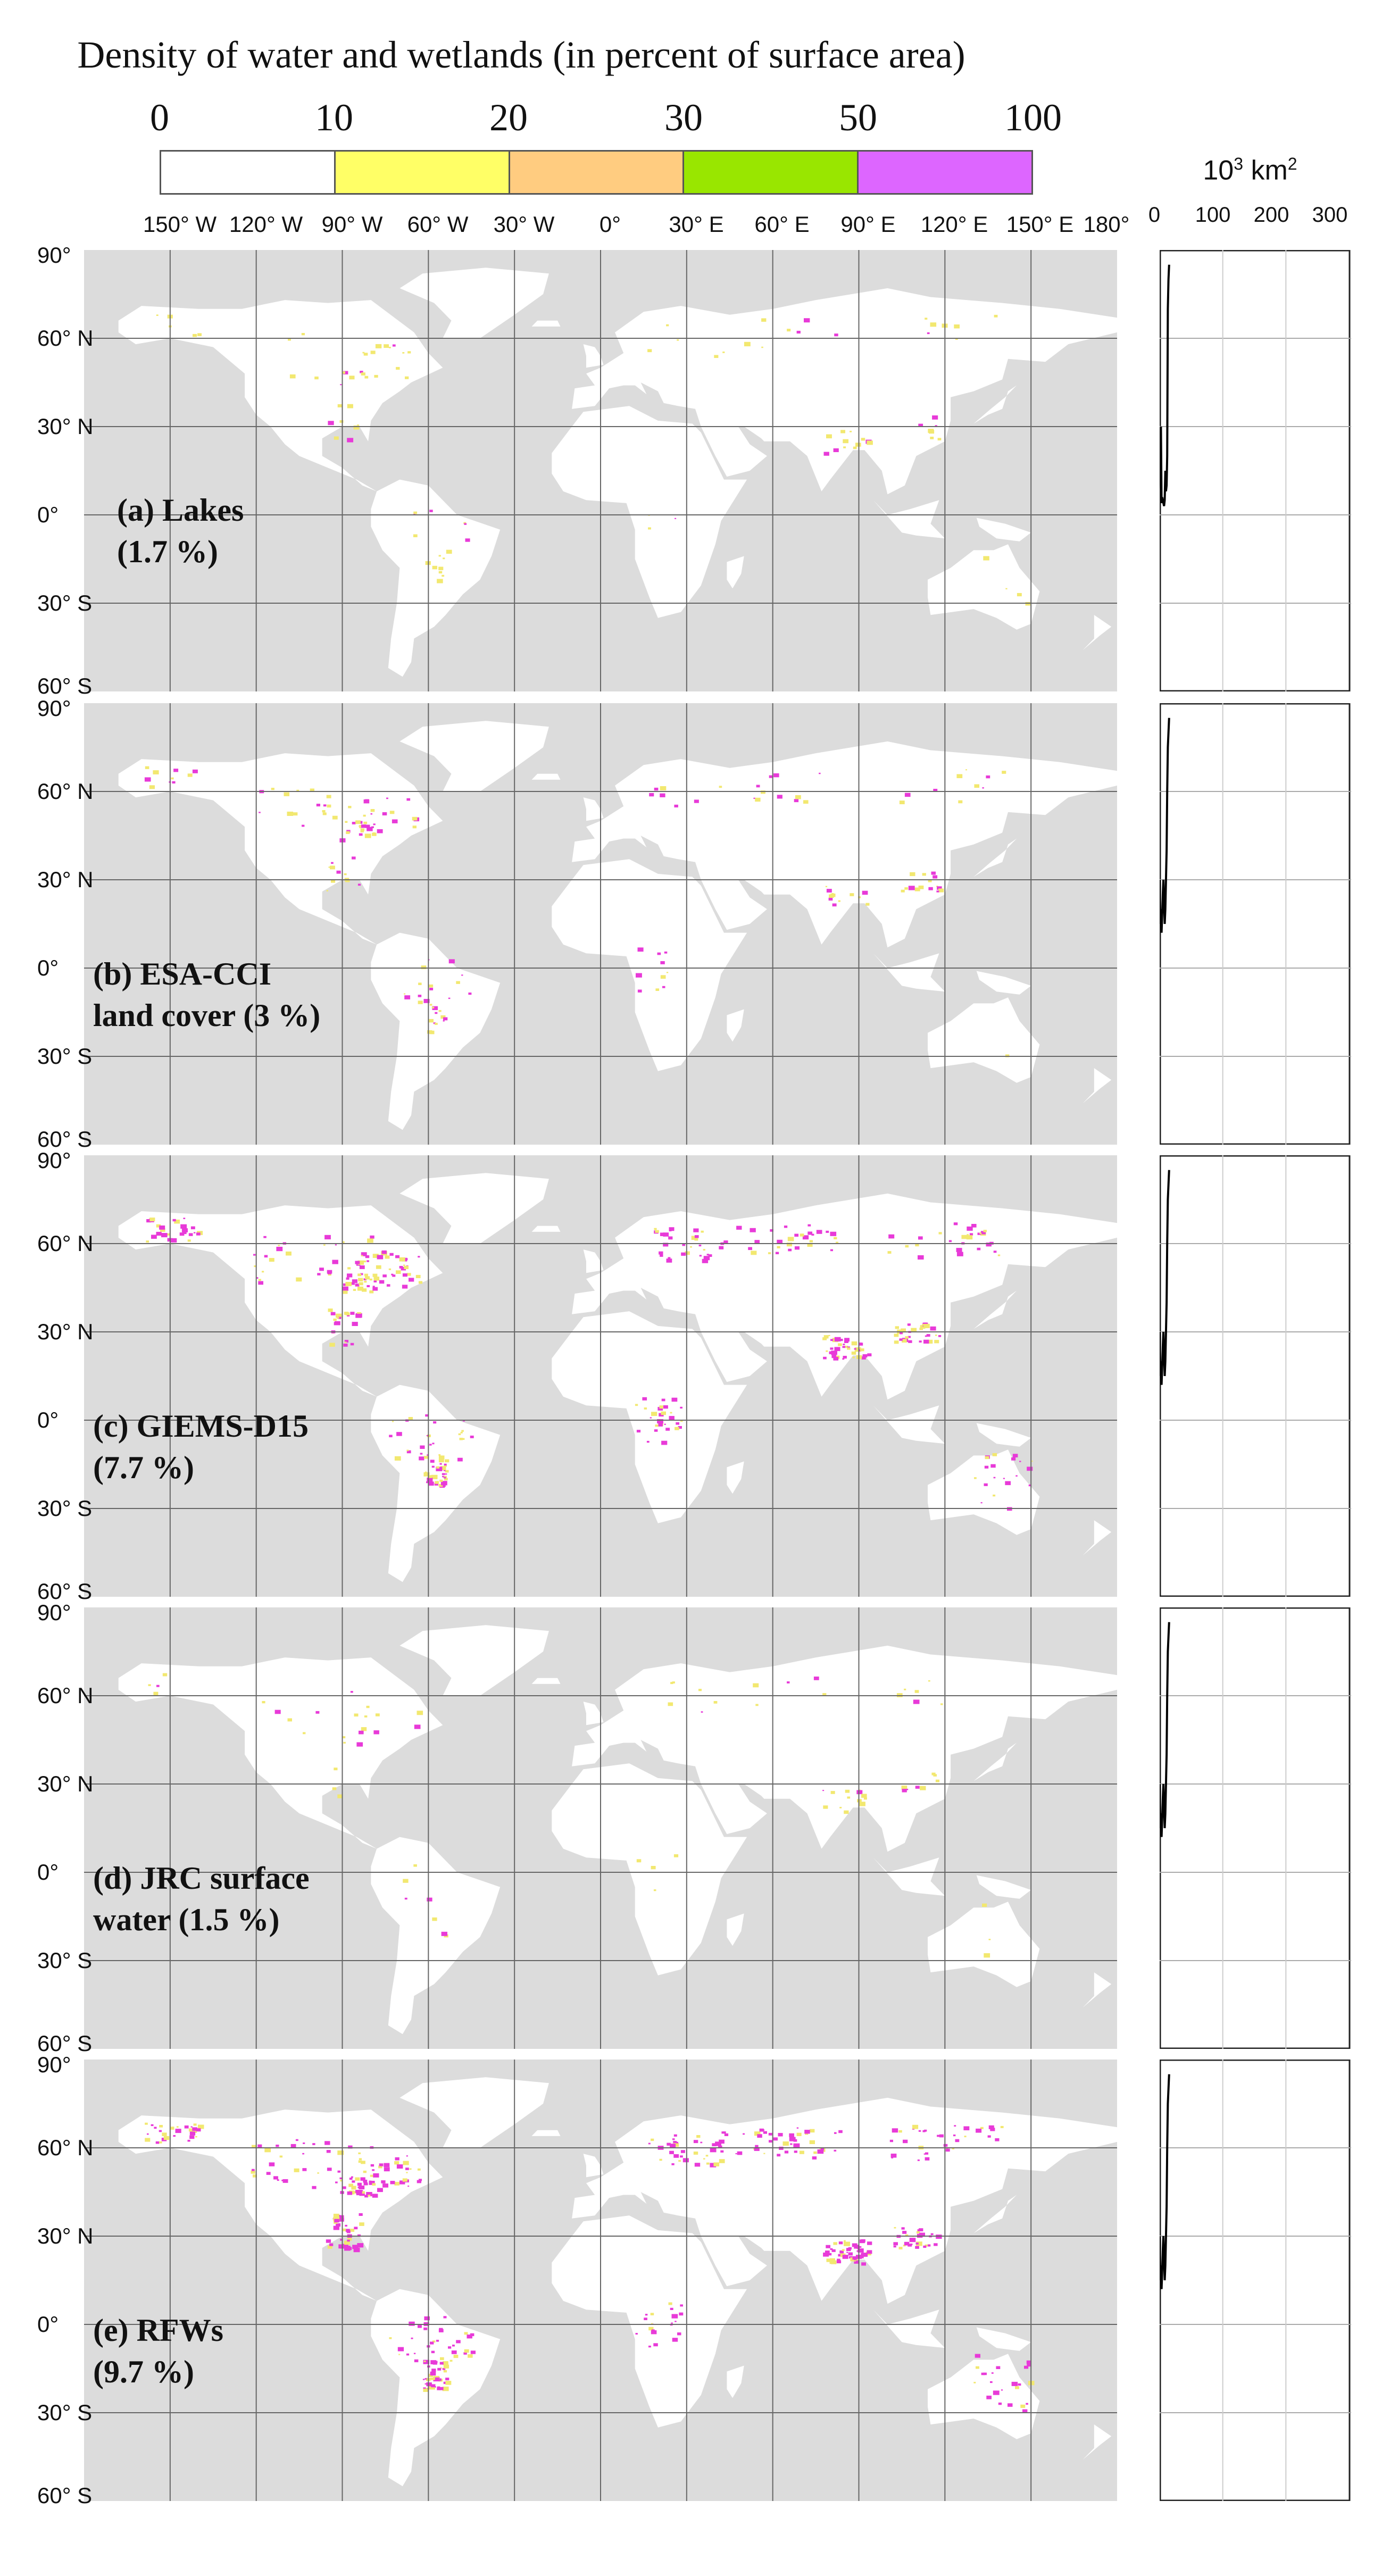 Image resolution: width=1382 pixels, height=2576 pixels. Describe the element at coordinates (858, 118) in the screenshot. I see `legend-tick-50: 50` at that location.